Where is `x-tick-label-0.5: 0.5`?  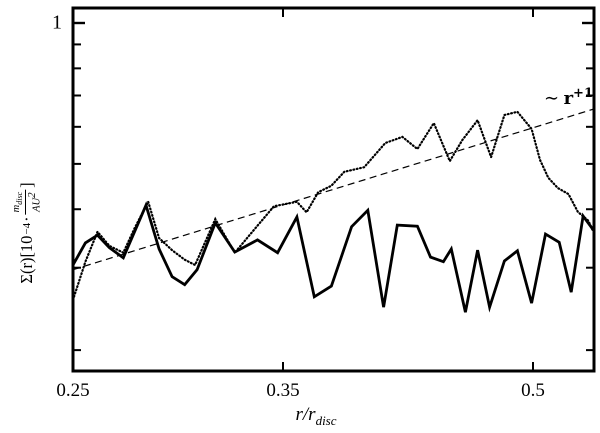
x-tick-label-0.5: 0.5 is located at coordinates (533, 390).